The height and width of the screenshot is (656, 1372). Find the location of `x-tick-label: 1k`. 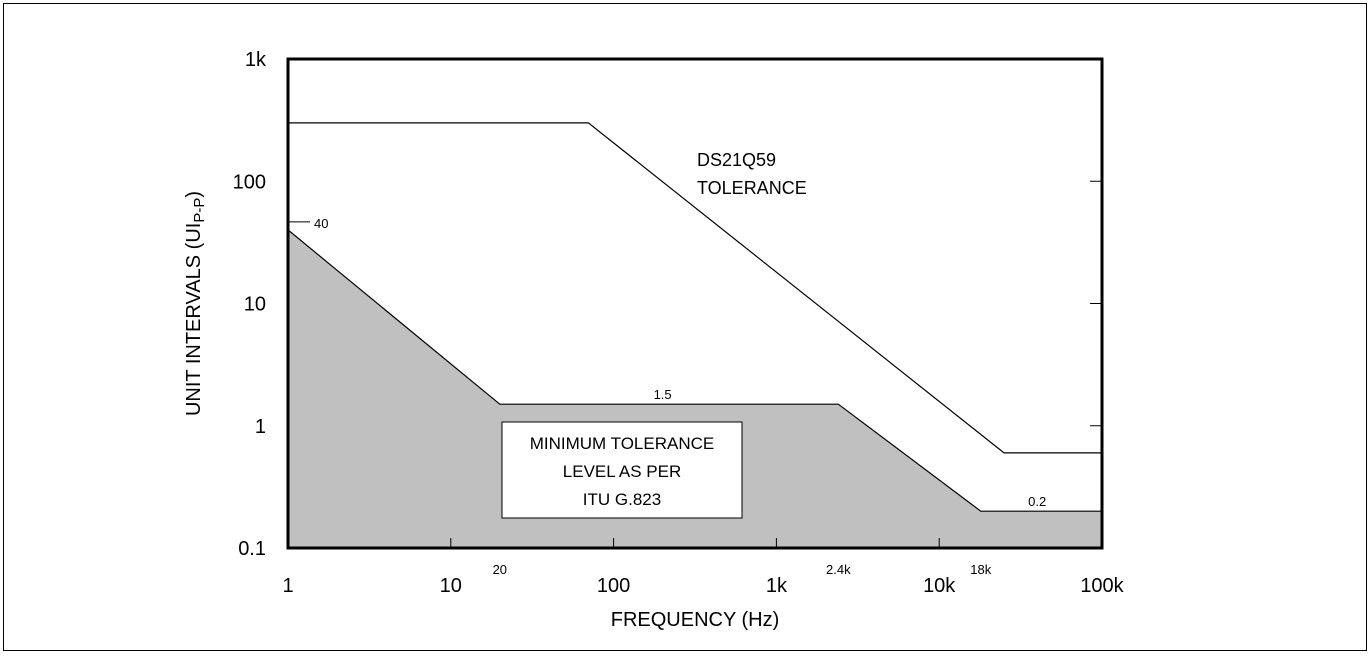

x-tick-label: 1k is located at coordinates (777, 586).